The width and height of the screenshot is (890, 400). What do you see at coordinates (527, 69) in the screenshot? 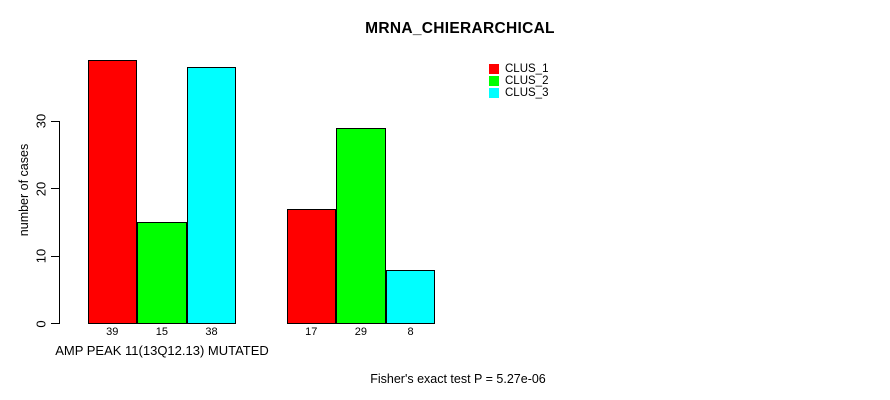
I see `legend-label: CLUS_1` at bounding box center [527, 69].